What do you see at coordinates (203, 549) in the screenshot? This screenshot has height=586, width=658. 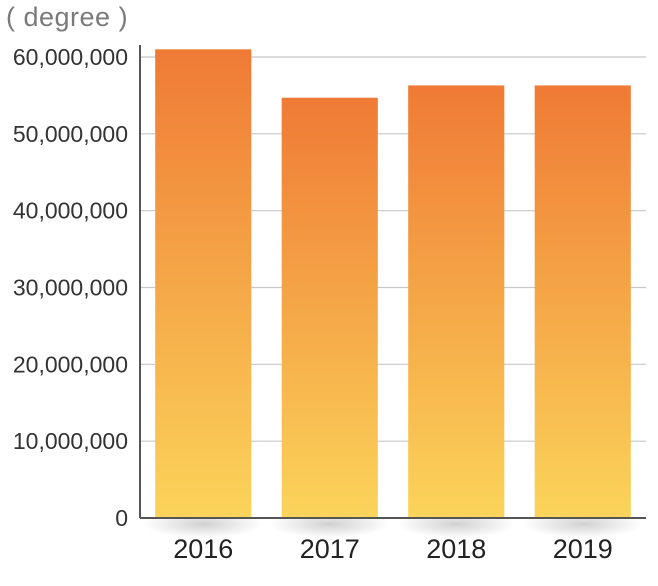 I see `x-category-label: 2016` at bounding box center [203, 549].